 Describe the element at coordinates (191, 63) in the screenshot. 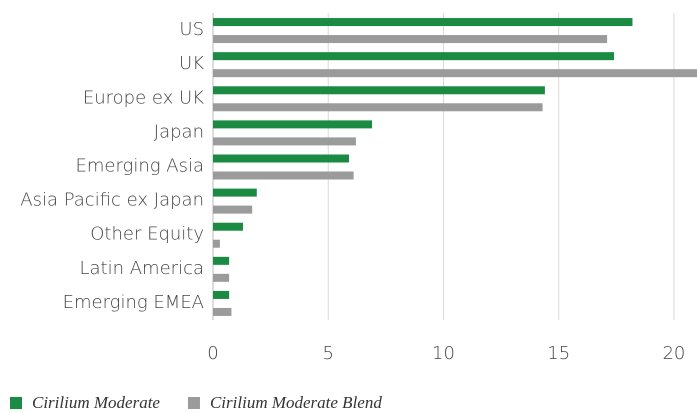

I see `y-tick-label: UK` at that location.